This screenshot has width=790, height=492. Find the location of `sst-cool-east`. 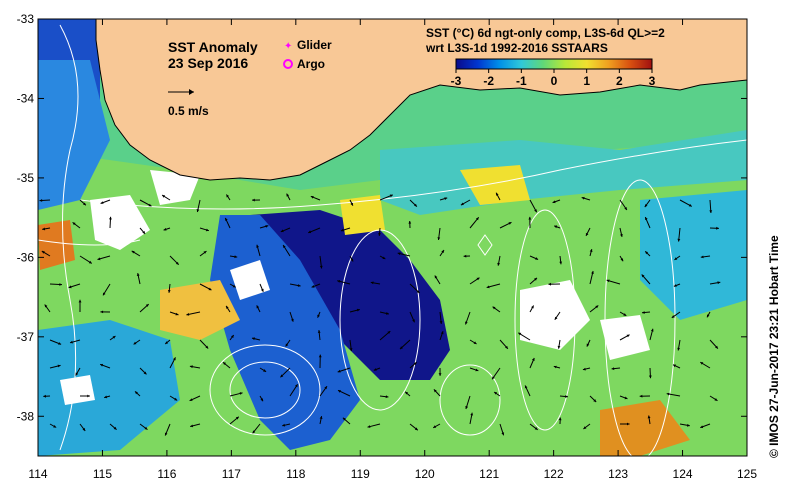

sst-cool-east is located at coordinates (693, 255).